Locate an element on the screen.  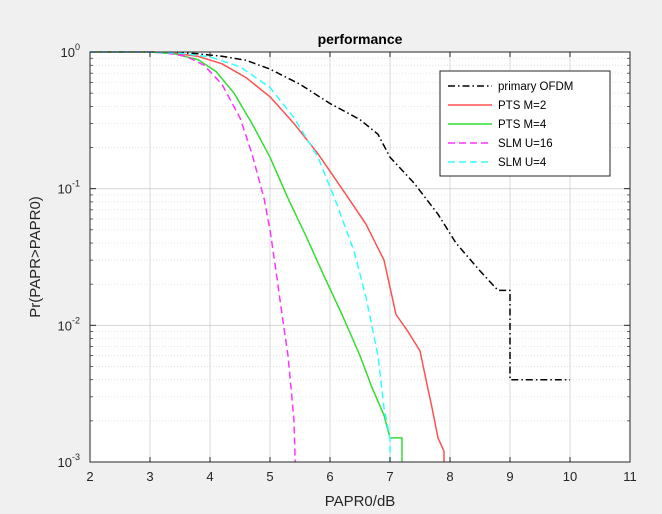
legend-label: PTS M=4 is located at coordinates (522, 125).